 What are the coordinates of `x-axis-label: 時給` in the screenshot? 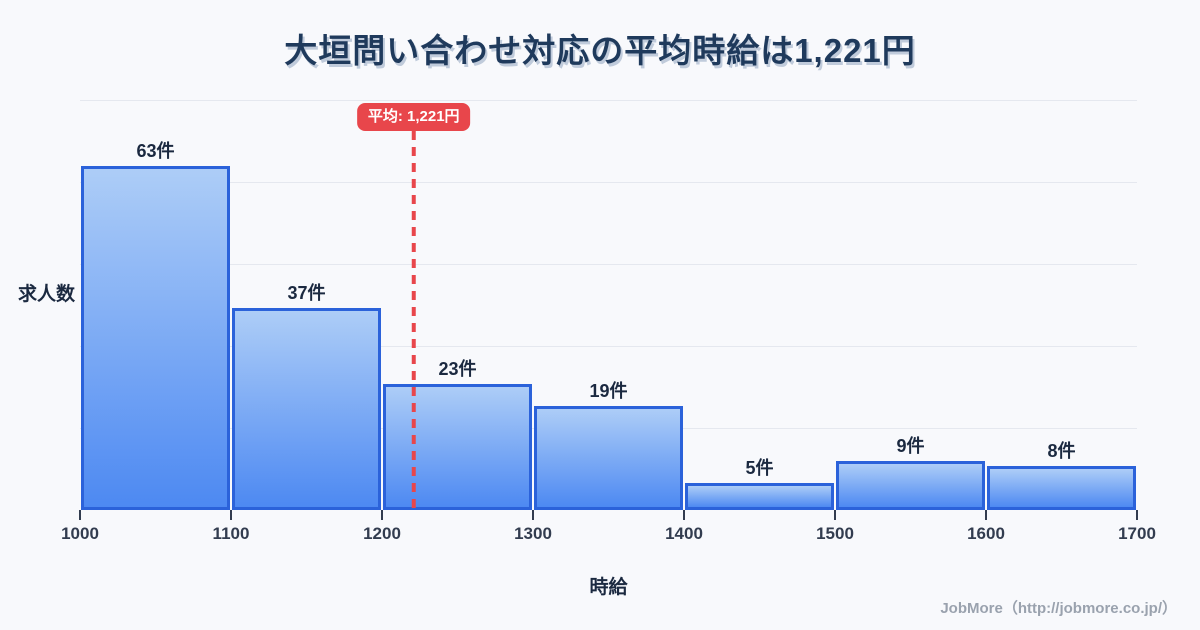 It's located at (608, 587).